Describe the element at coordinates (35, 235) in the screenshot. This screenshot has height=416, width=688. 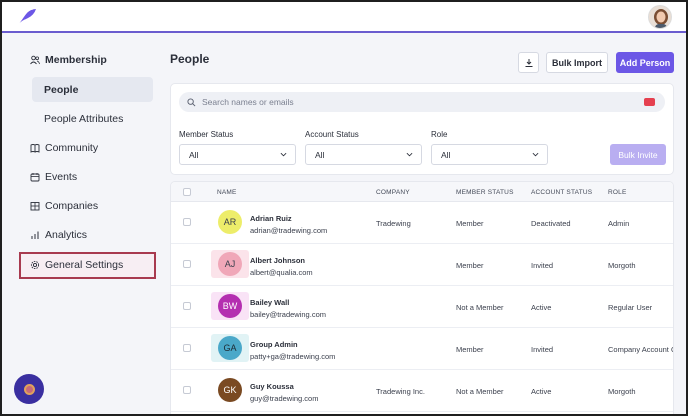
I see `bar-chart-icon` at that location.